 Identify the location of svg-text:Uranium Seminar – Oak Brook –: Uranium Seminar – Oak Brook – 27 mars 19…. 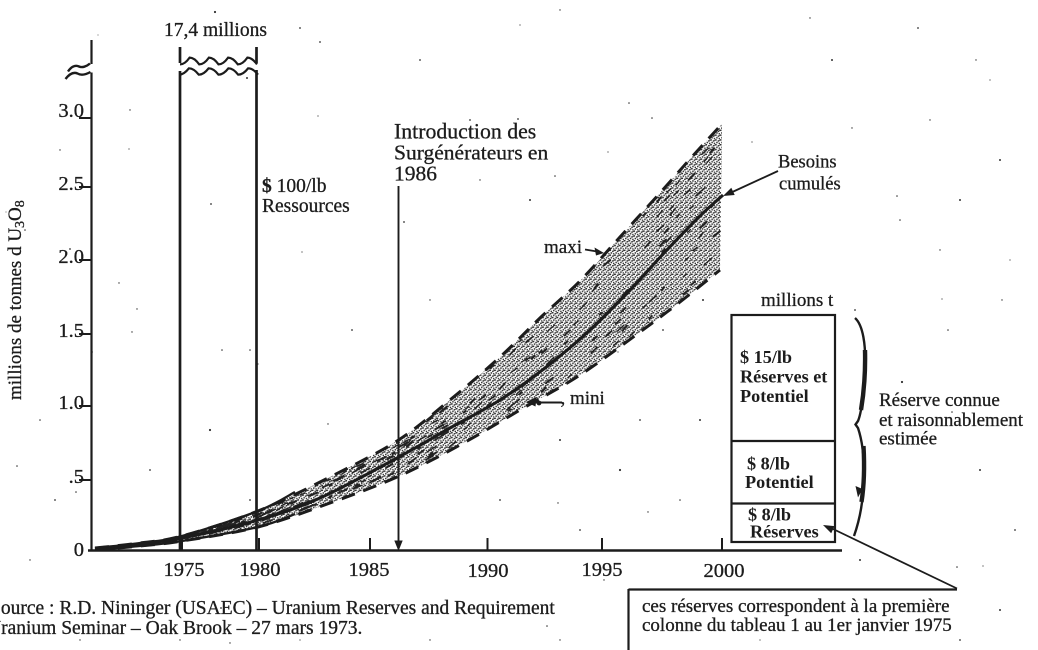
(181, 628).